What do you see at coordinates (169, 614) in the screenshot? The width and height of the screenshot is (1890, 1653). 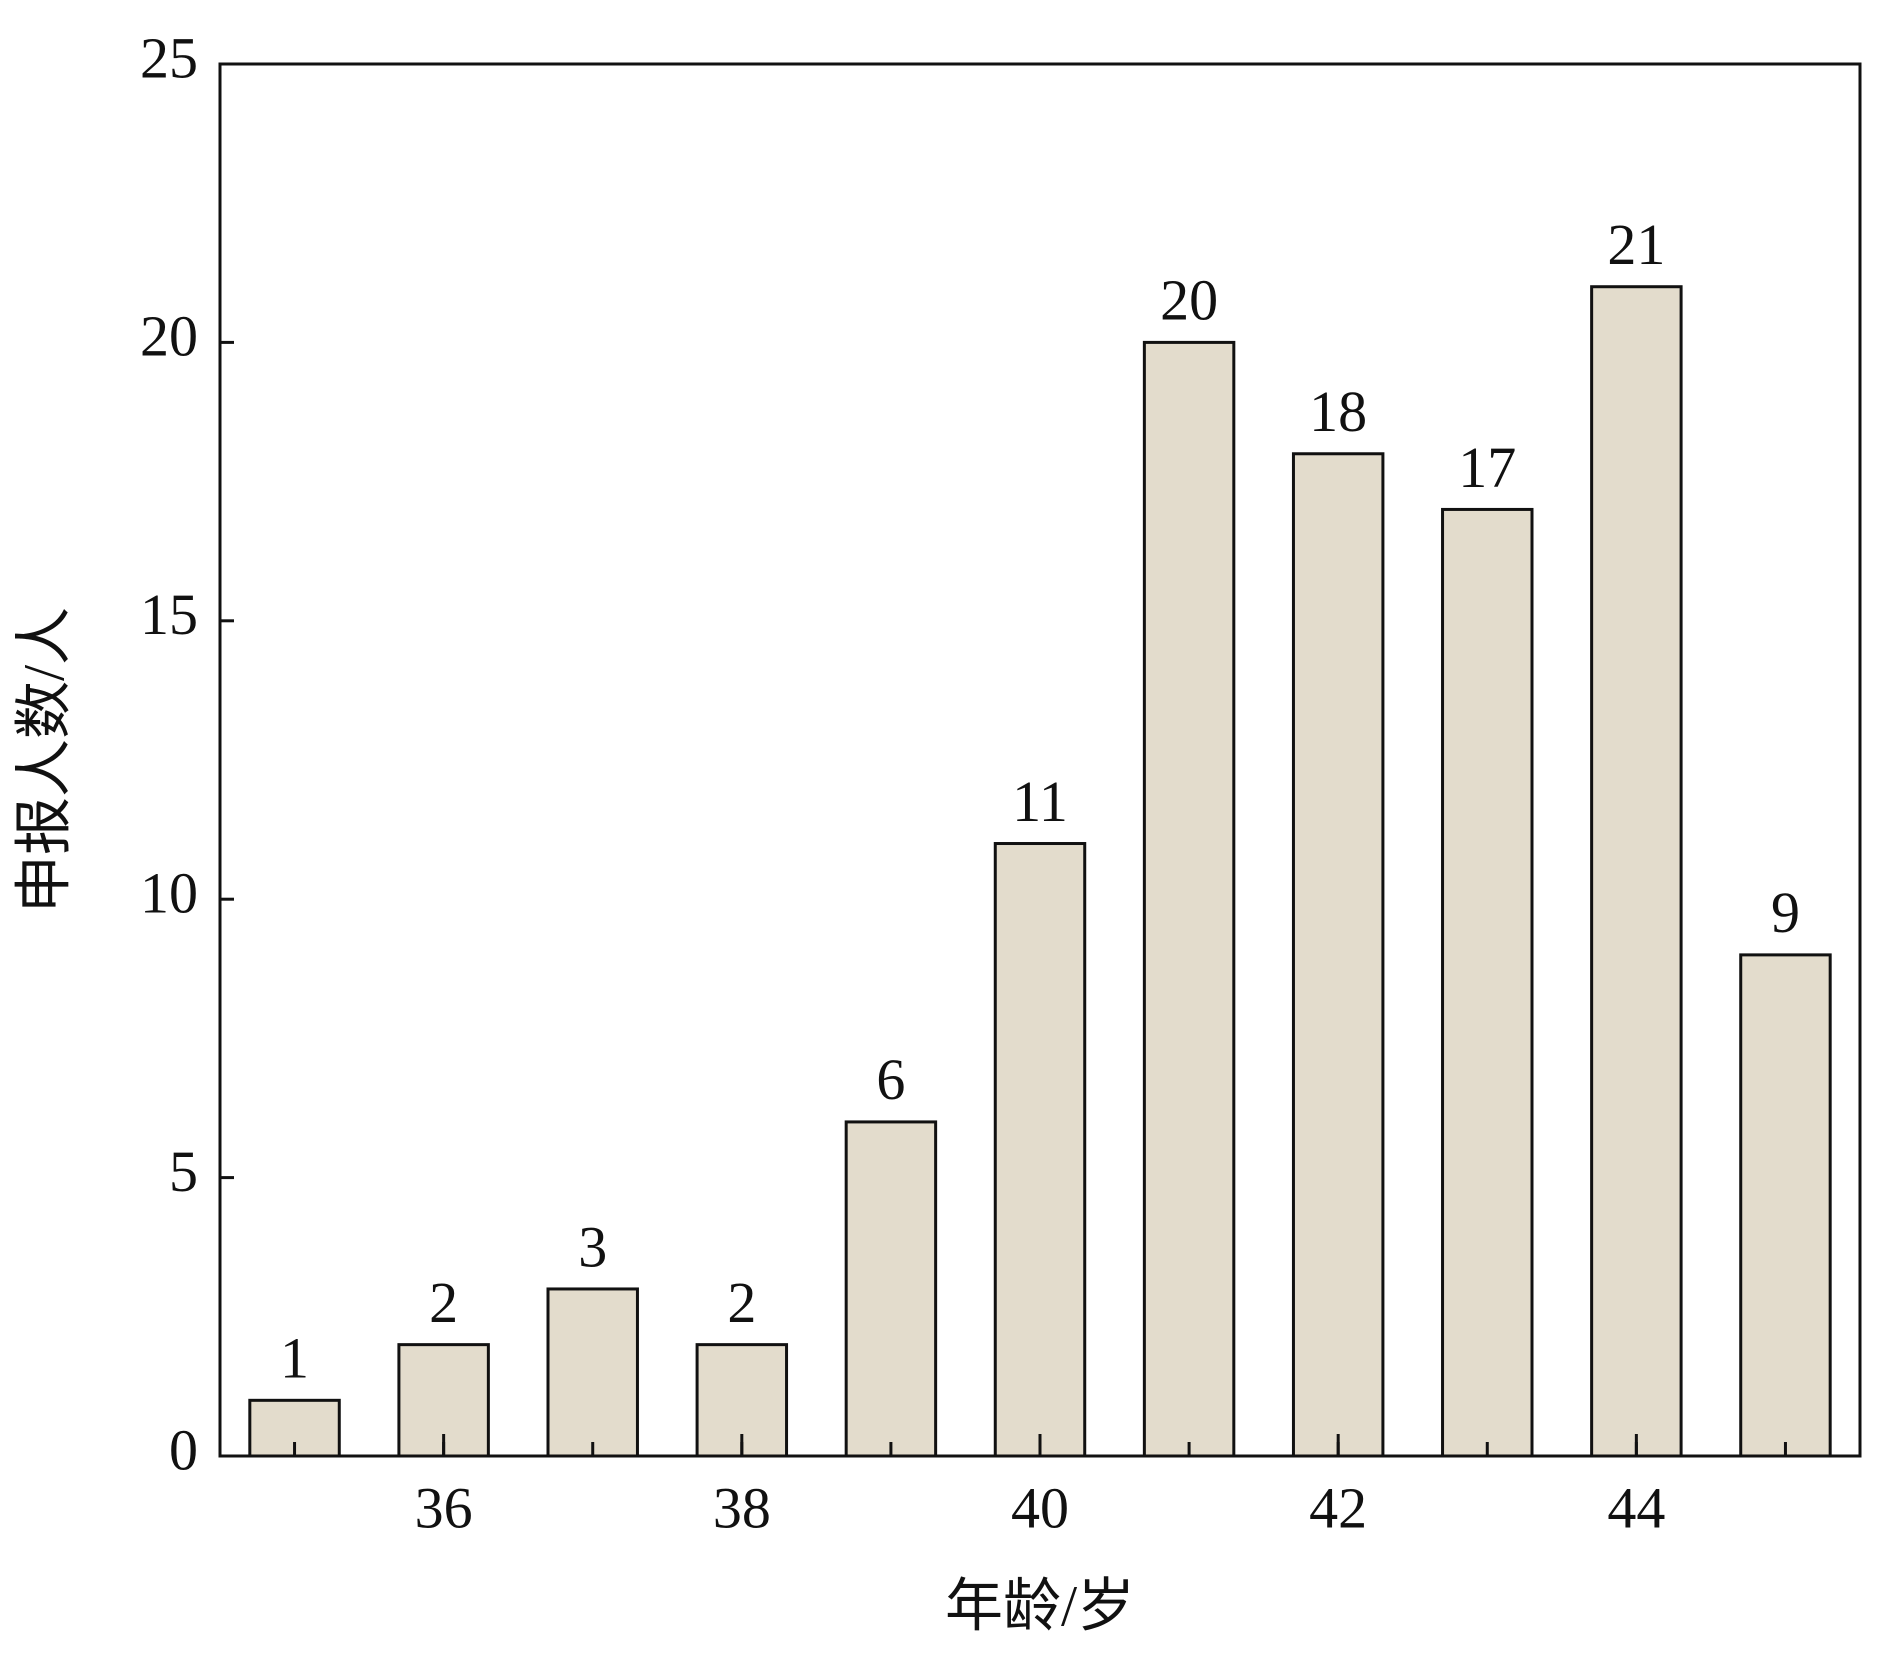 I see `y-tick-label: 15` at bounding box center [169, 614].